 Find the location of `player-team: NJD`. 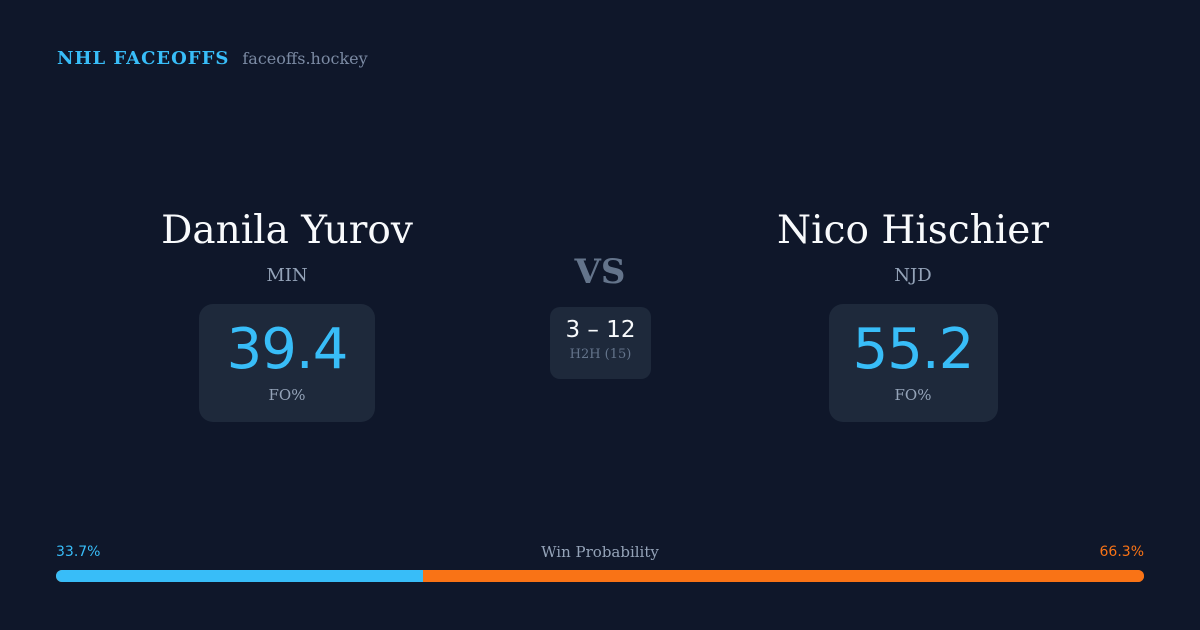

player-team: NJD is located at coordinates (913, 275).